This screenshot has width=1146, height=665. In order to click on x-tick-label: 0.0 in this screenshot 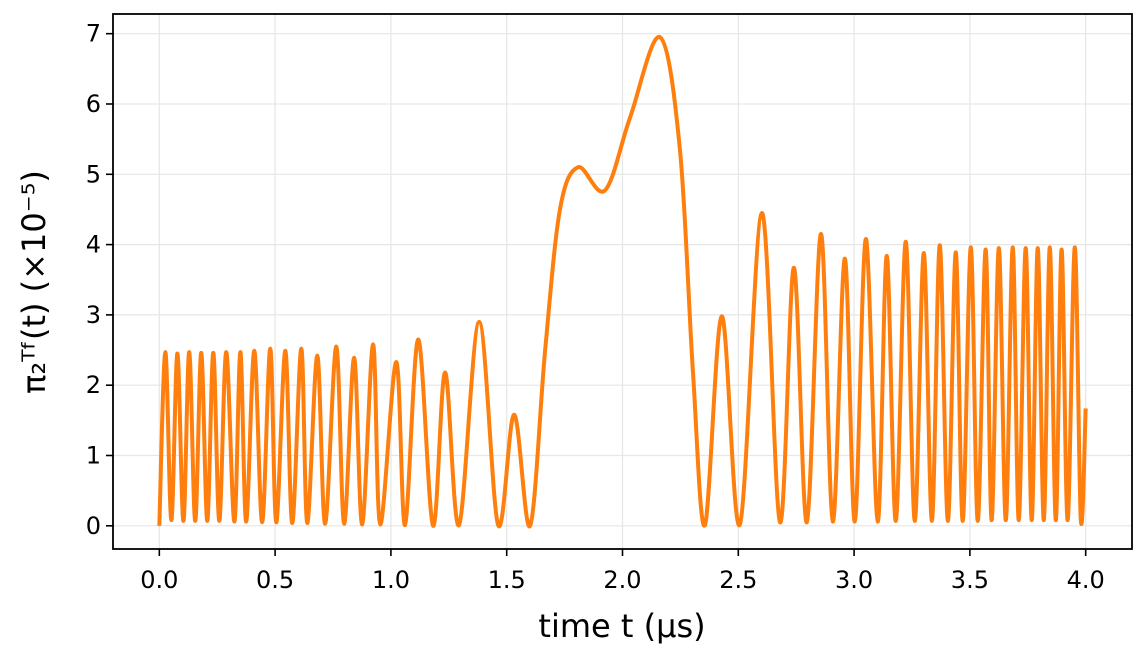, I will do `click(159, 580)`.